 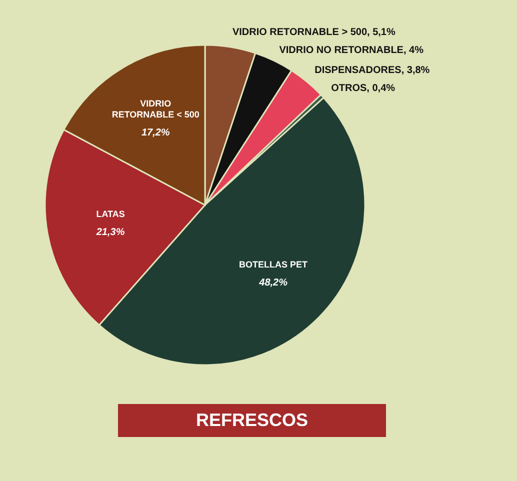 I want to click on data-label: 17,2%, so click(x=155, y=133).